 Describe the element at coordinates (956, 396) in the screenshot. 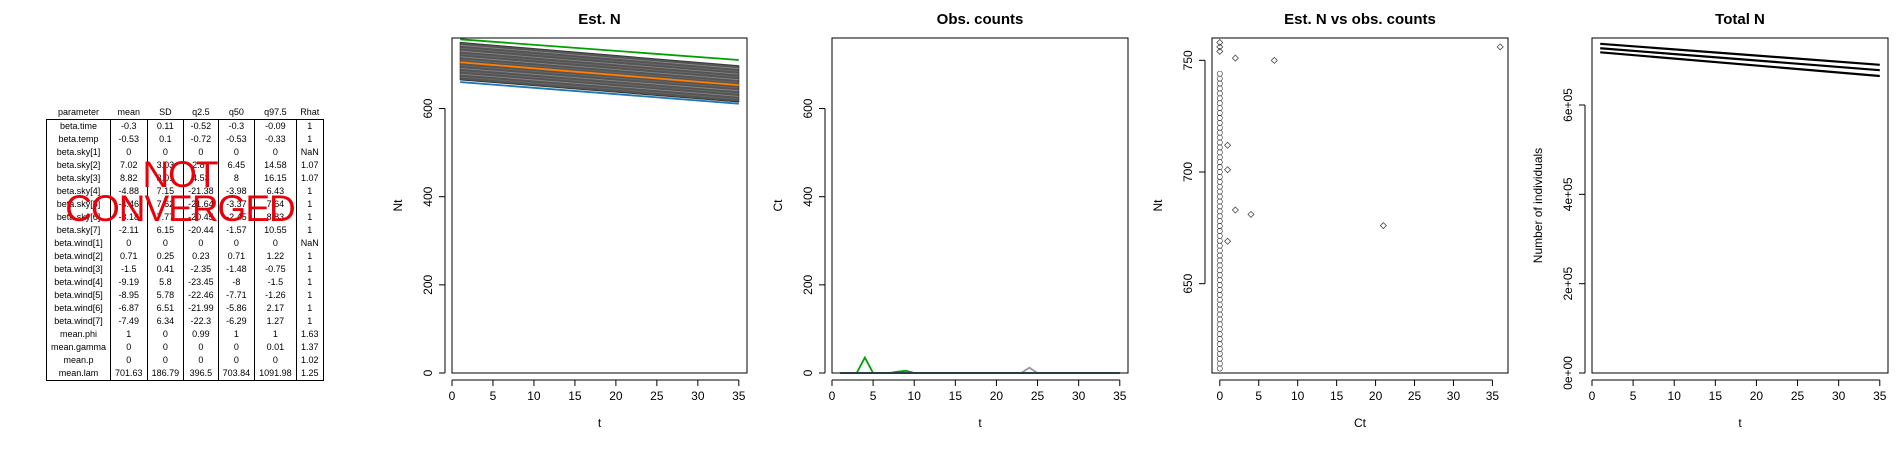

I see `x-tick-label: 15` at that location.